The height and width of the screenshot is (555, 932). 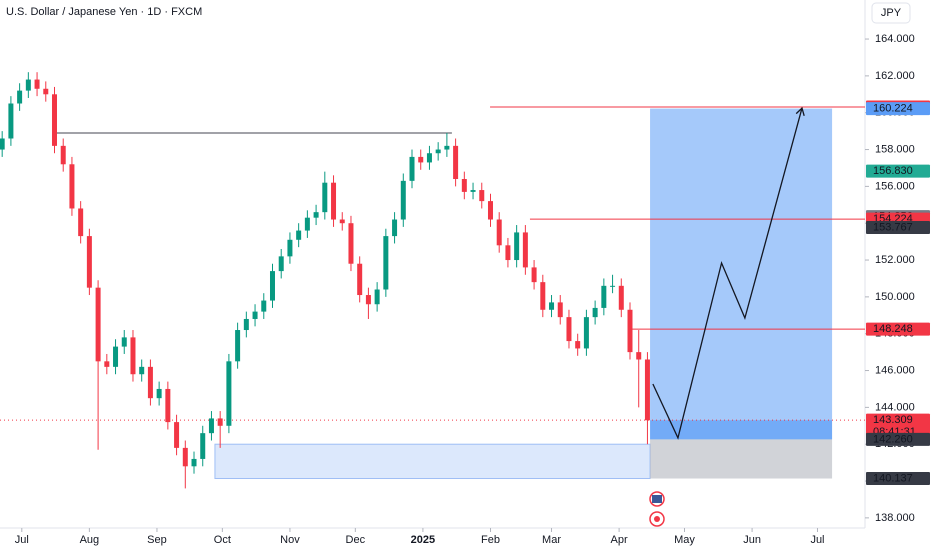 What do you see at coordinates (895, 297) in the screenshot?
I see `y-tick-label: 150.000` at bounding box center [895, 297].